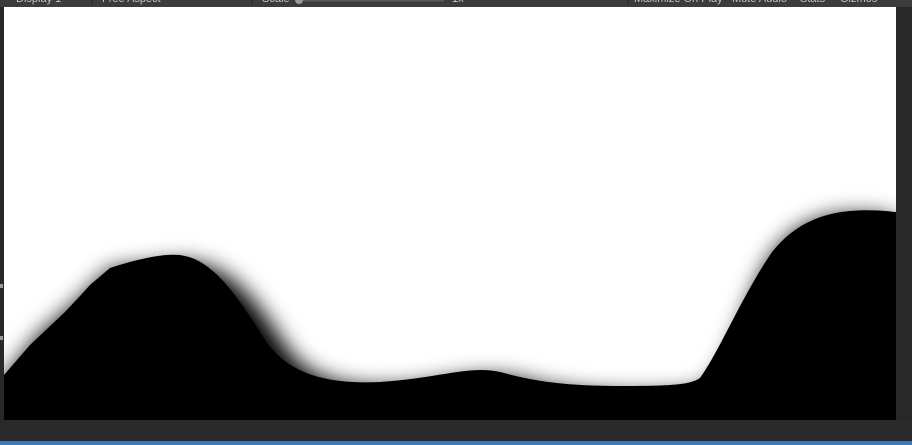  Describe the element at coordinates (38, 2) in the screenshot. I see `display-dropdown: Display 1` at that location.